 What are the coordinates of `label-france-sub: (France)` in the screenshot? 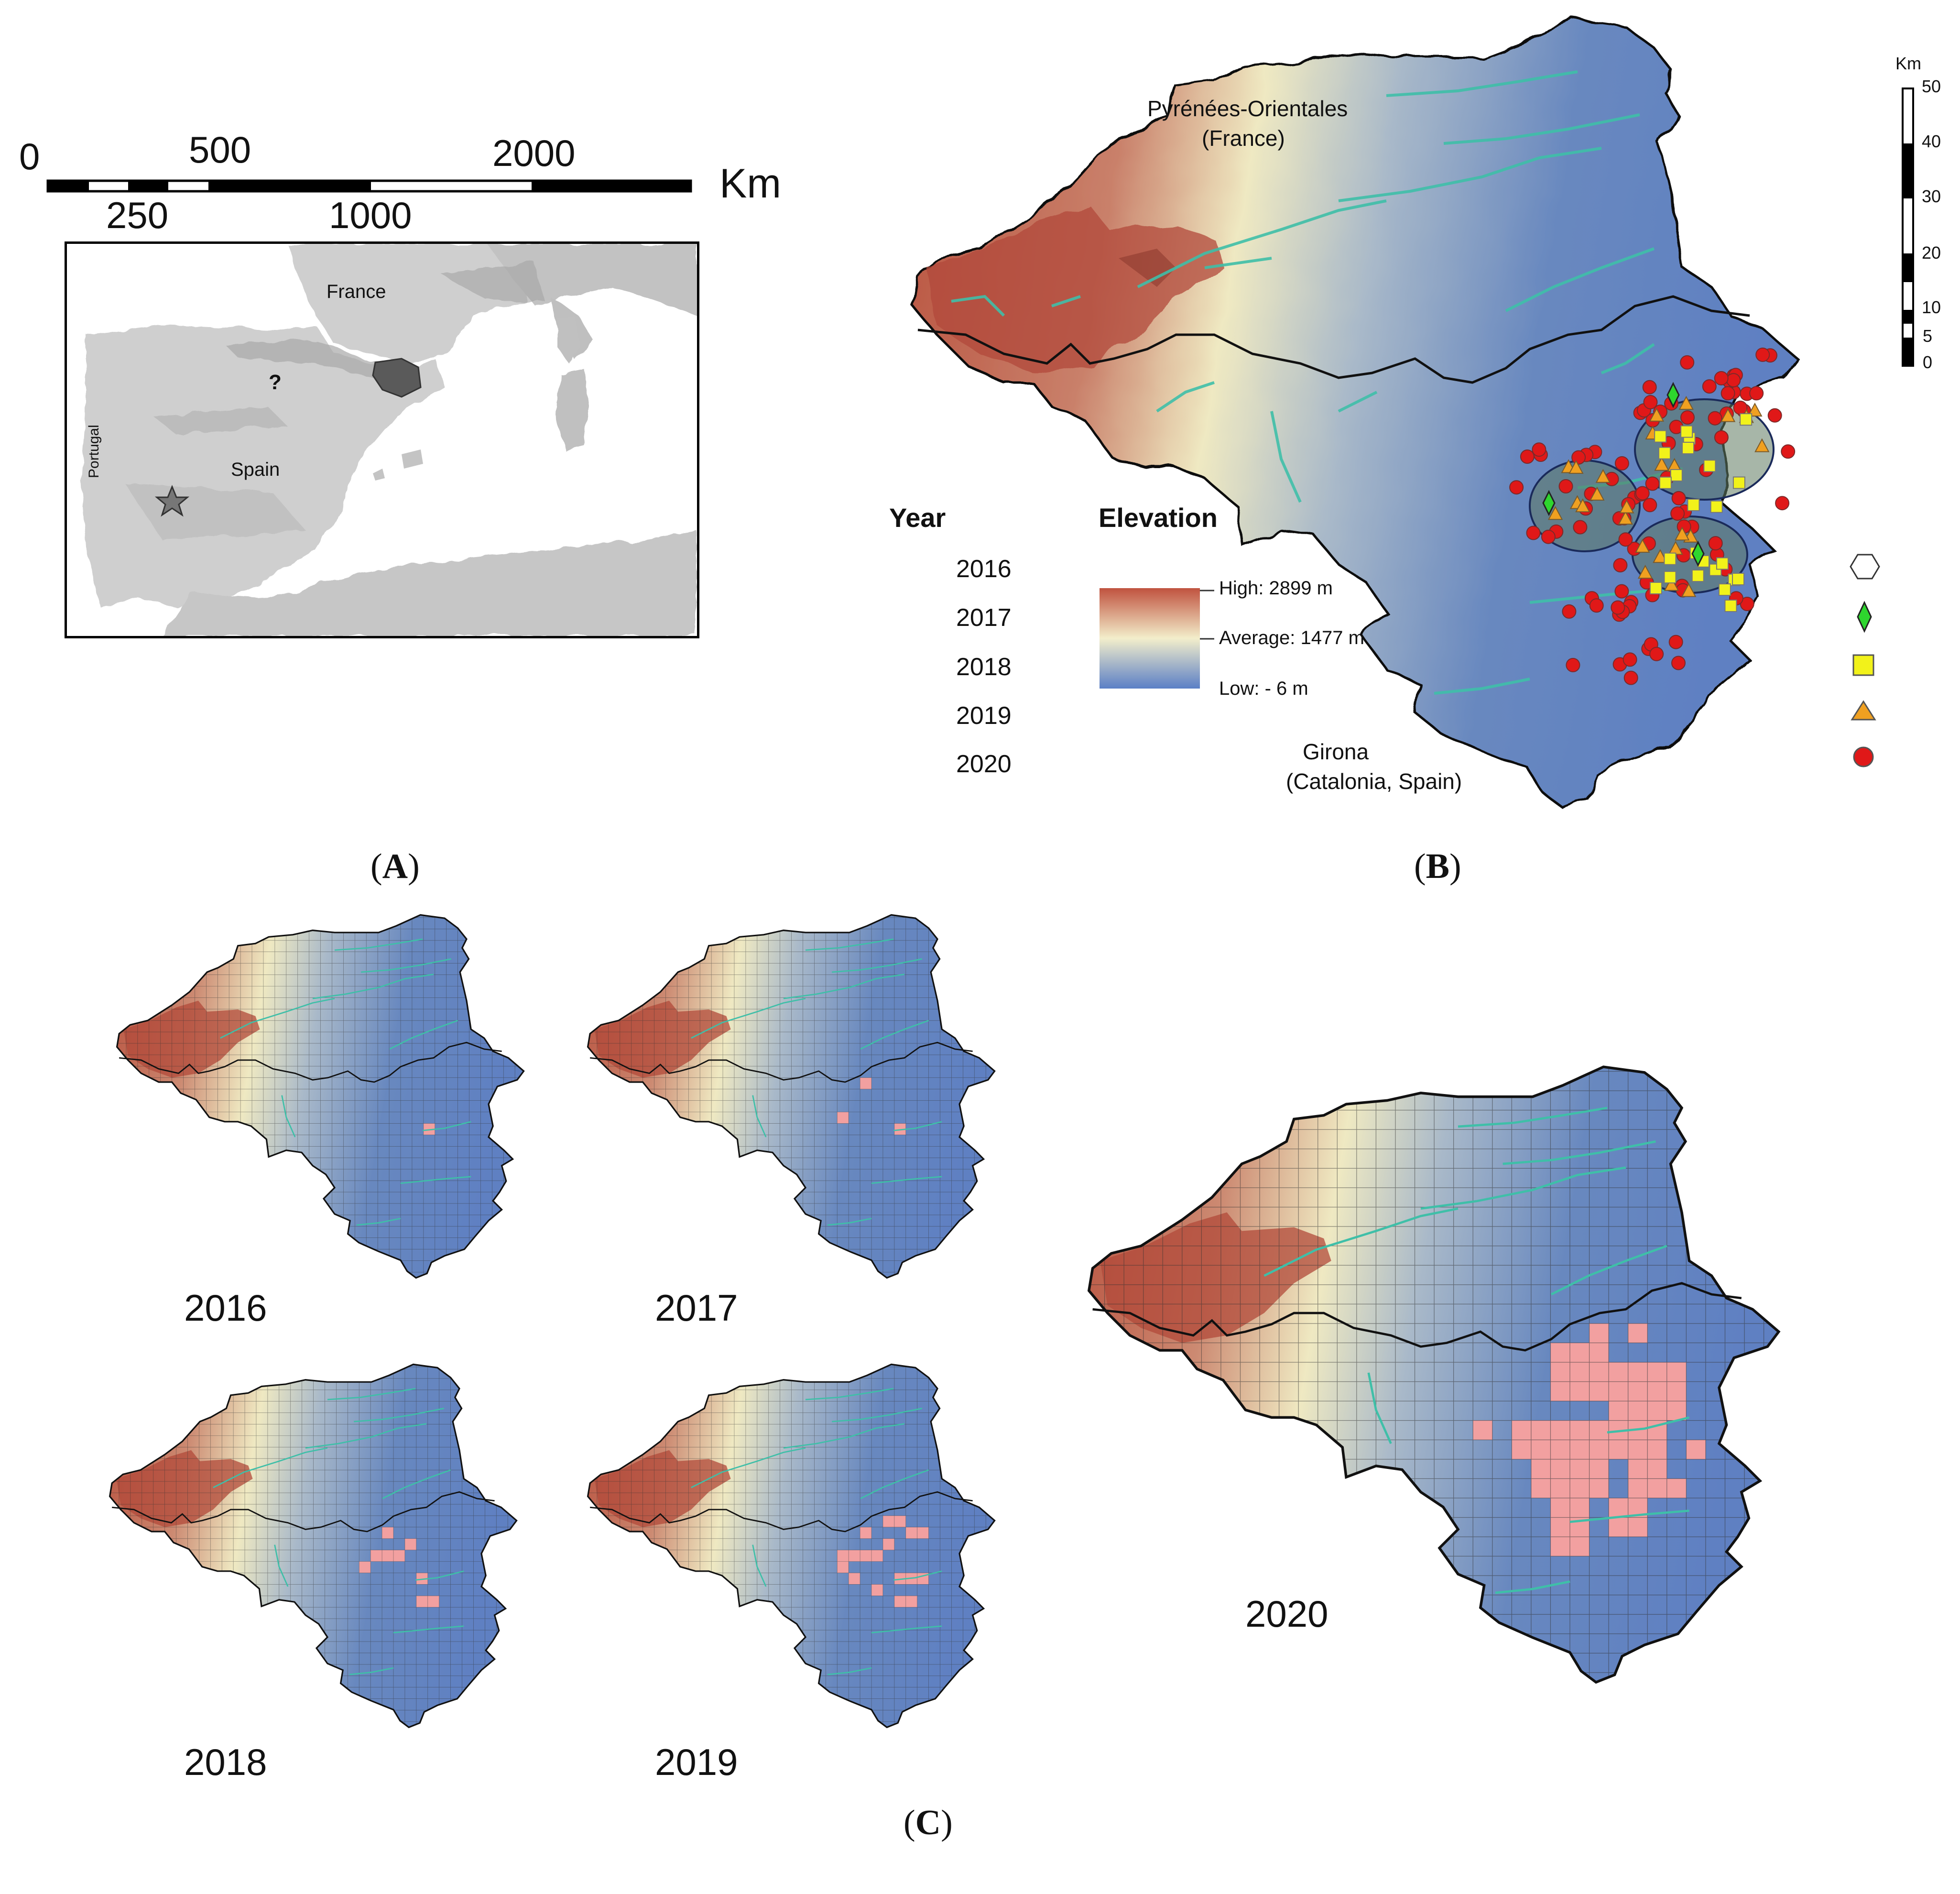 It's located at (1243, 138).